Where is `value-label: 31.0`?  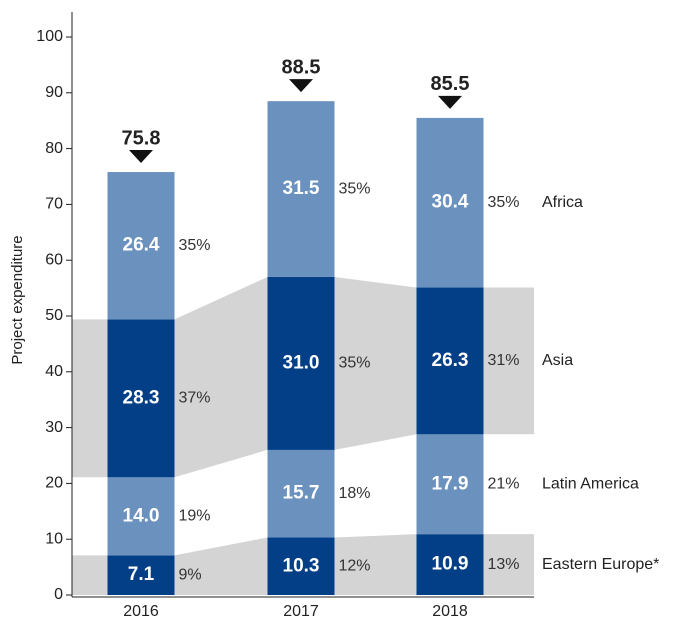
value-label: 31.0 is located at coordinates (301, 362).